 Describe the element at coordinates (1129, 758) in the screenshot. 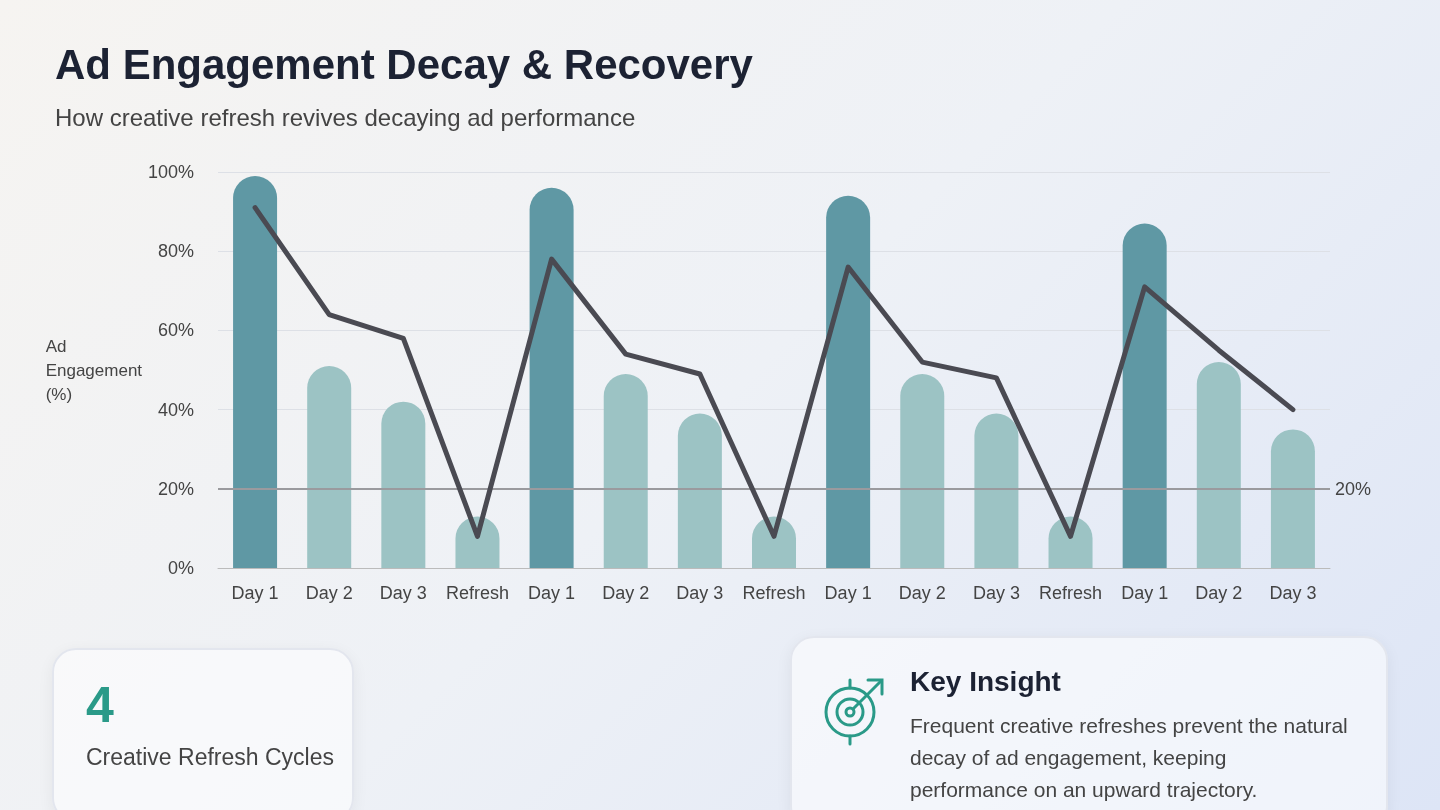

I see `text: Frequent creative refreshes prevent the natural decay of ad engagement, keeping performance on an upward trajectory.` at that location.